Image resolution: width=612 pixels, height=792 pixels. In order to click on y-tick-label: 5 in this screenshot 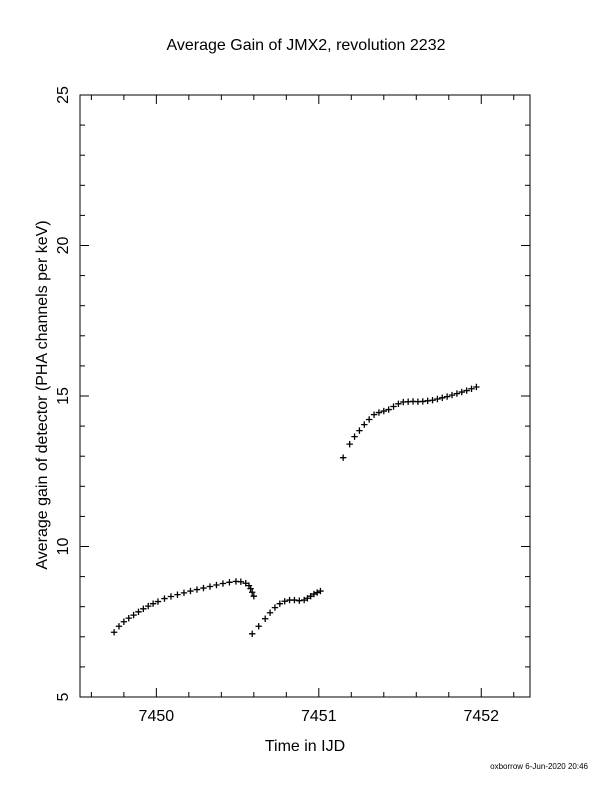, I will do `click(63, 696)`.